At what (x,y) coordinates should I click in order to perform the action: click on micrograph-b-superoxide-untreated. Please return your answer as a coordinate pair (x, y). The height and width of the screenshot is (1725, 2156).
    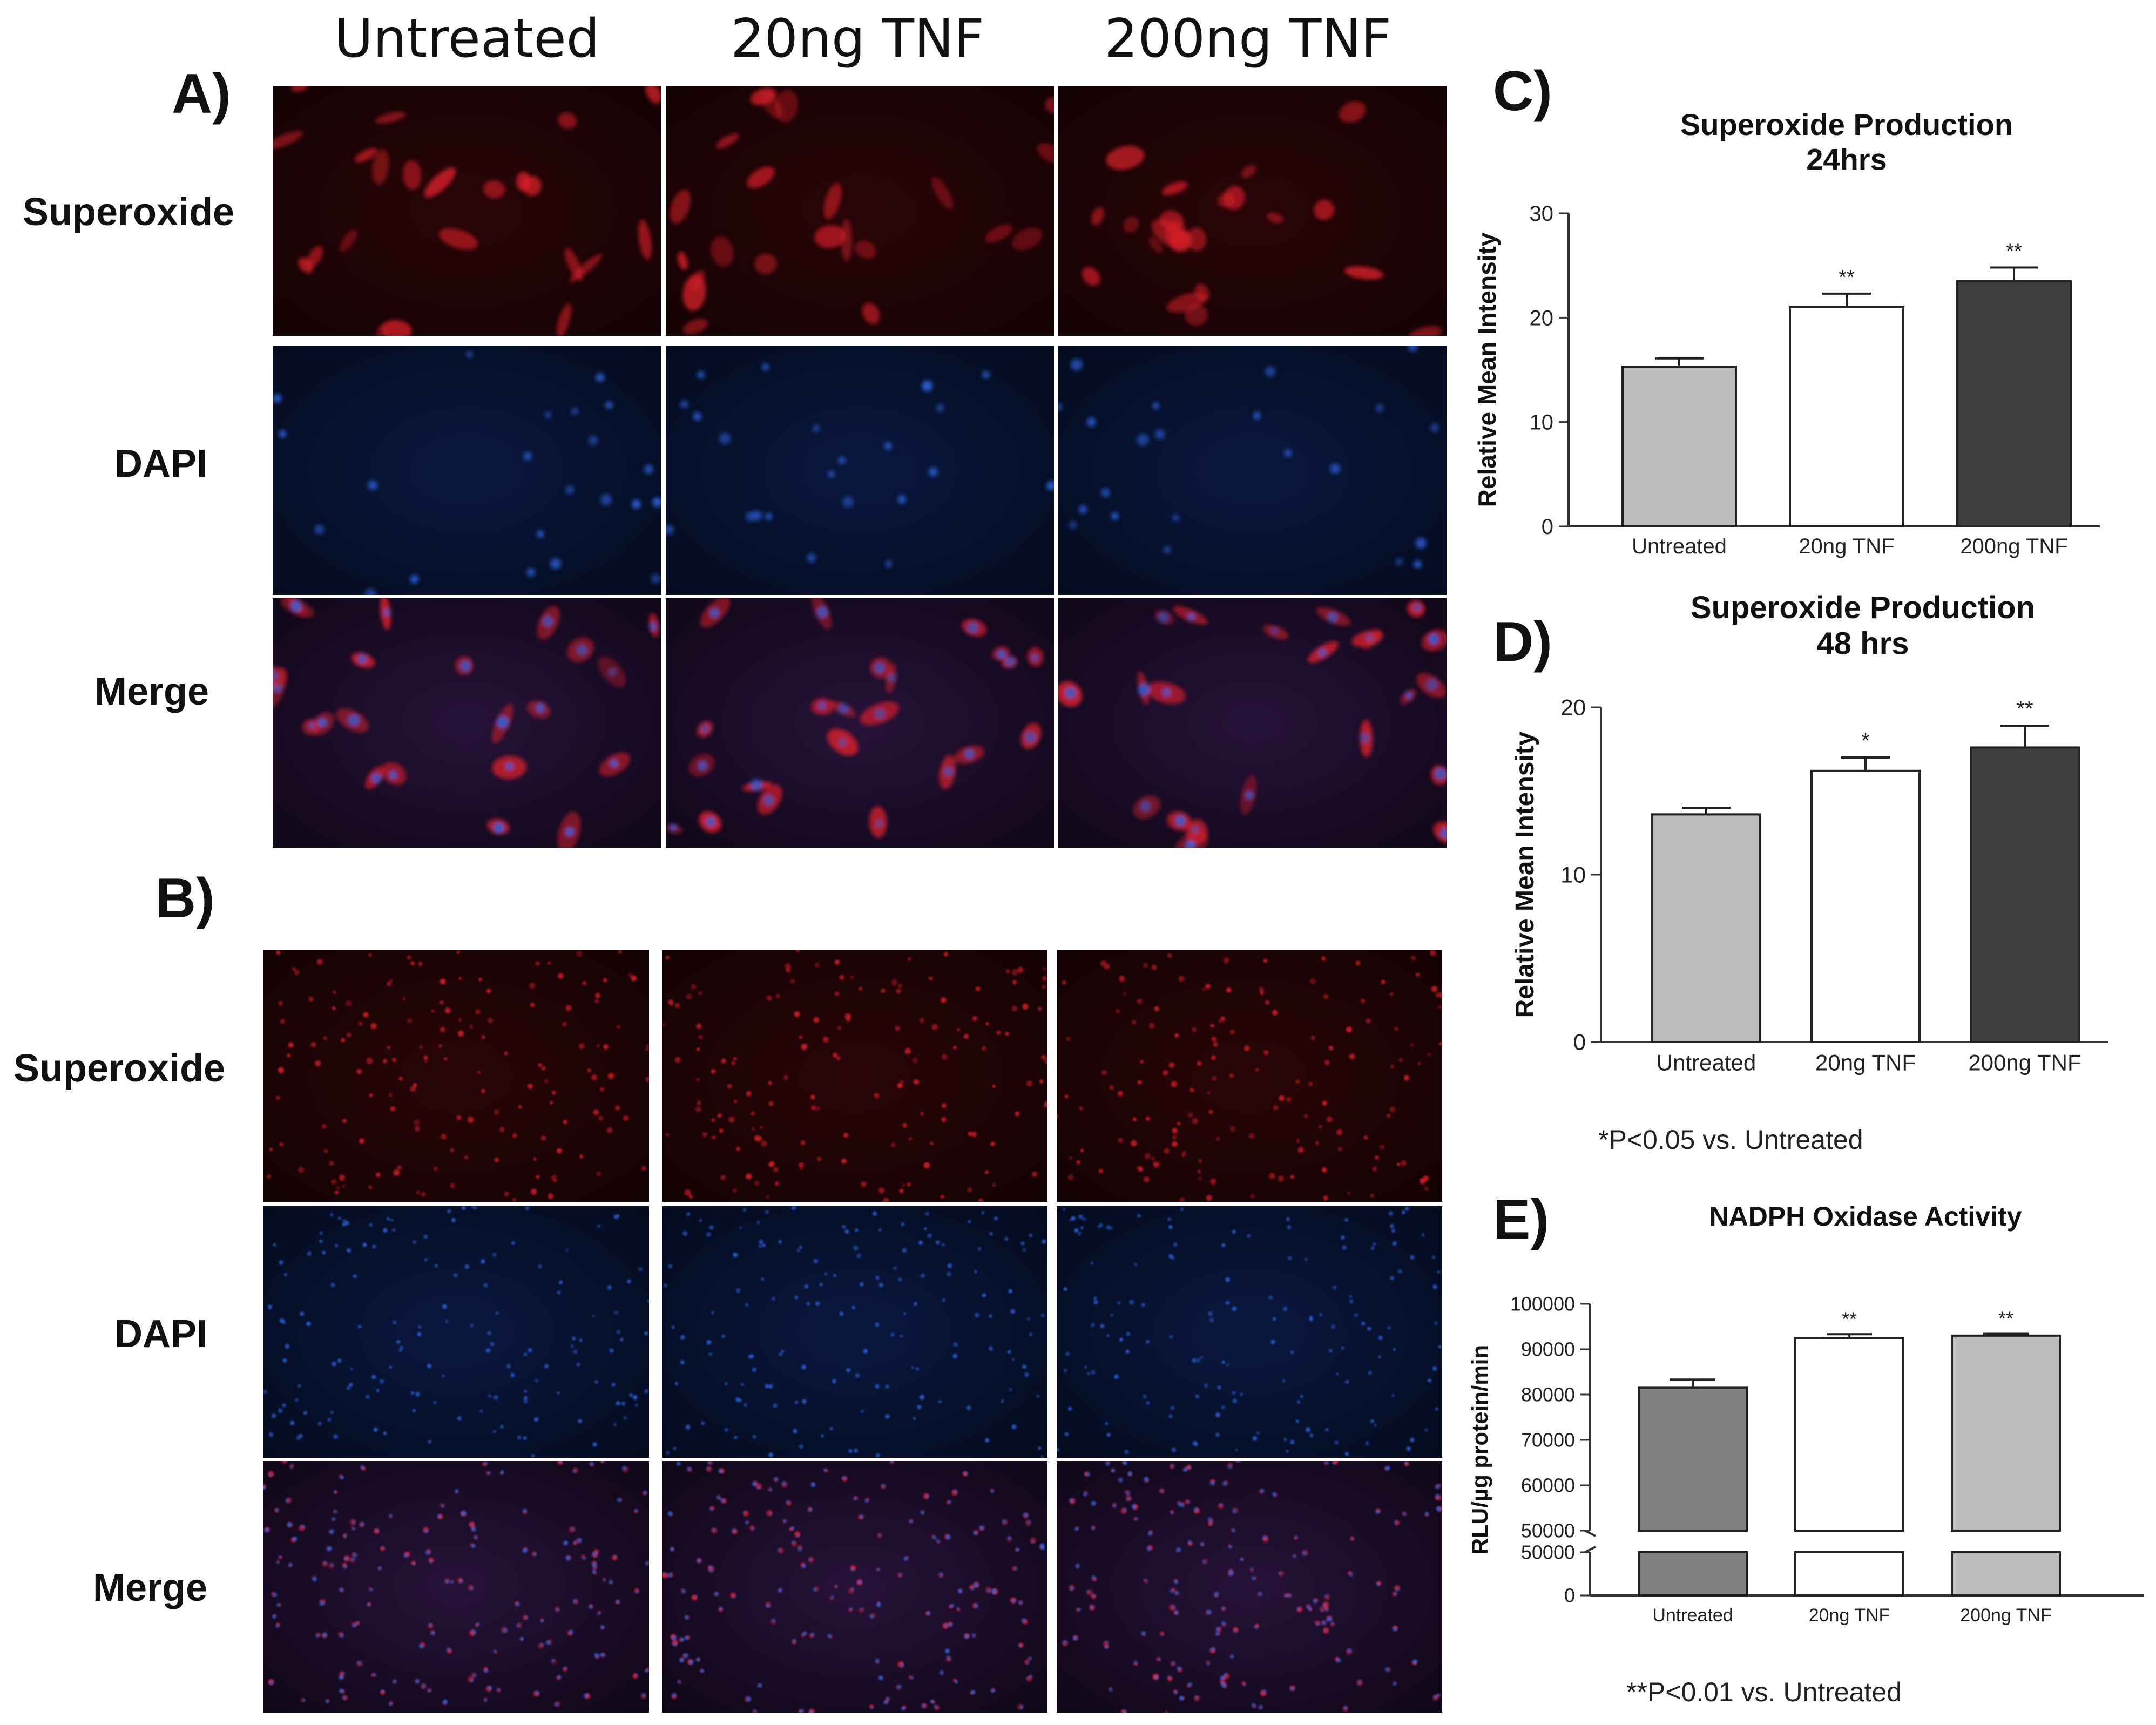
    Looking at the image, I should click on (456, 1076).